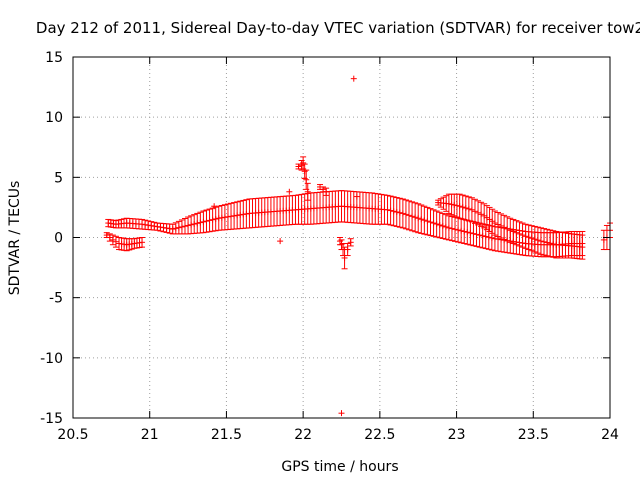  What do you see at coordinates (457, 435) in the screenshot?
I see `x-tick-label: 23` at bounding box center [457, 435].